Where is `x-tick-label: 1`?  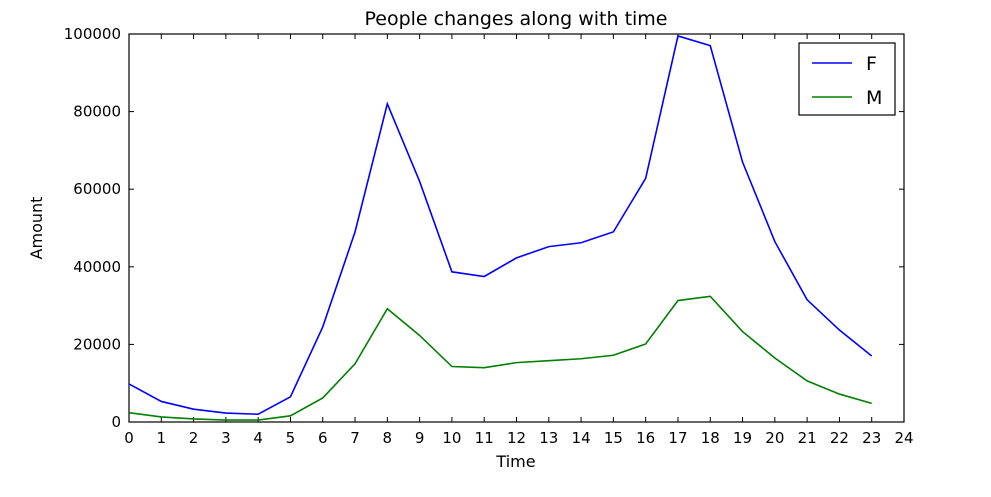
x-tick-label: 1 is located at coordinates (162, 438).